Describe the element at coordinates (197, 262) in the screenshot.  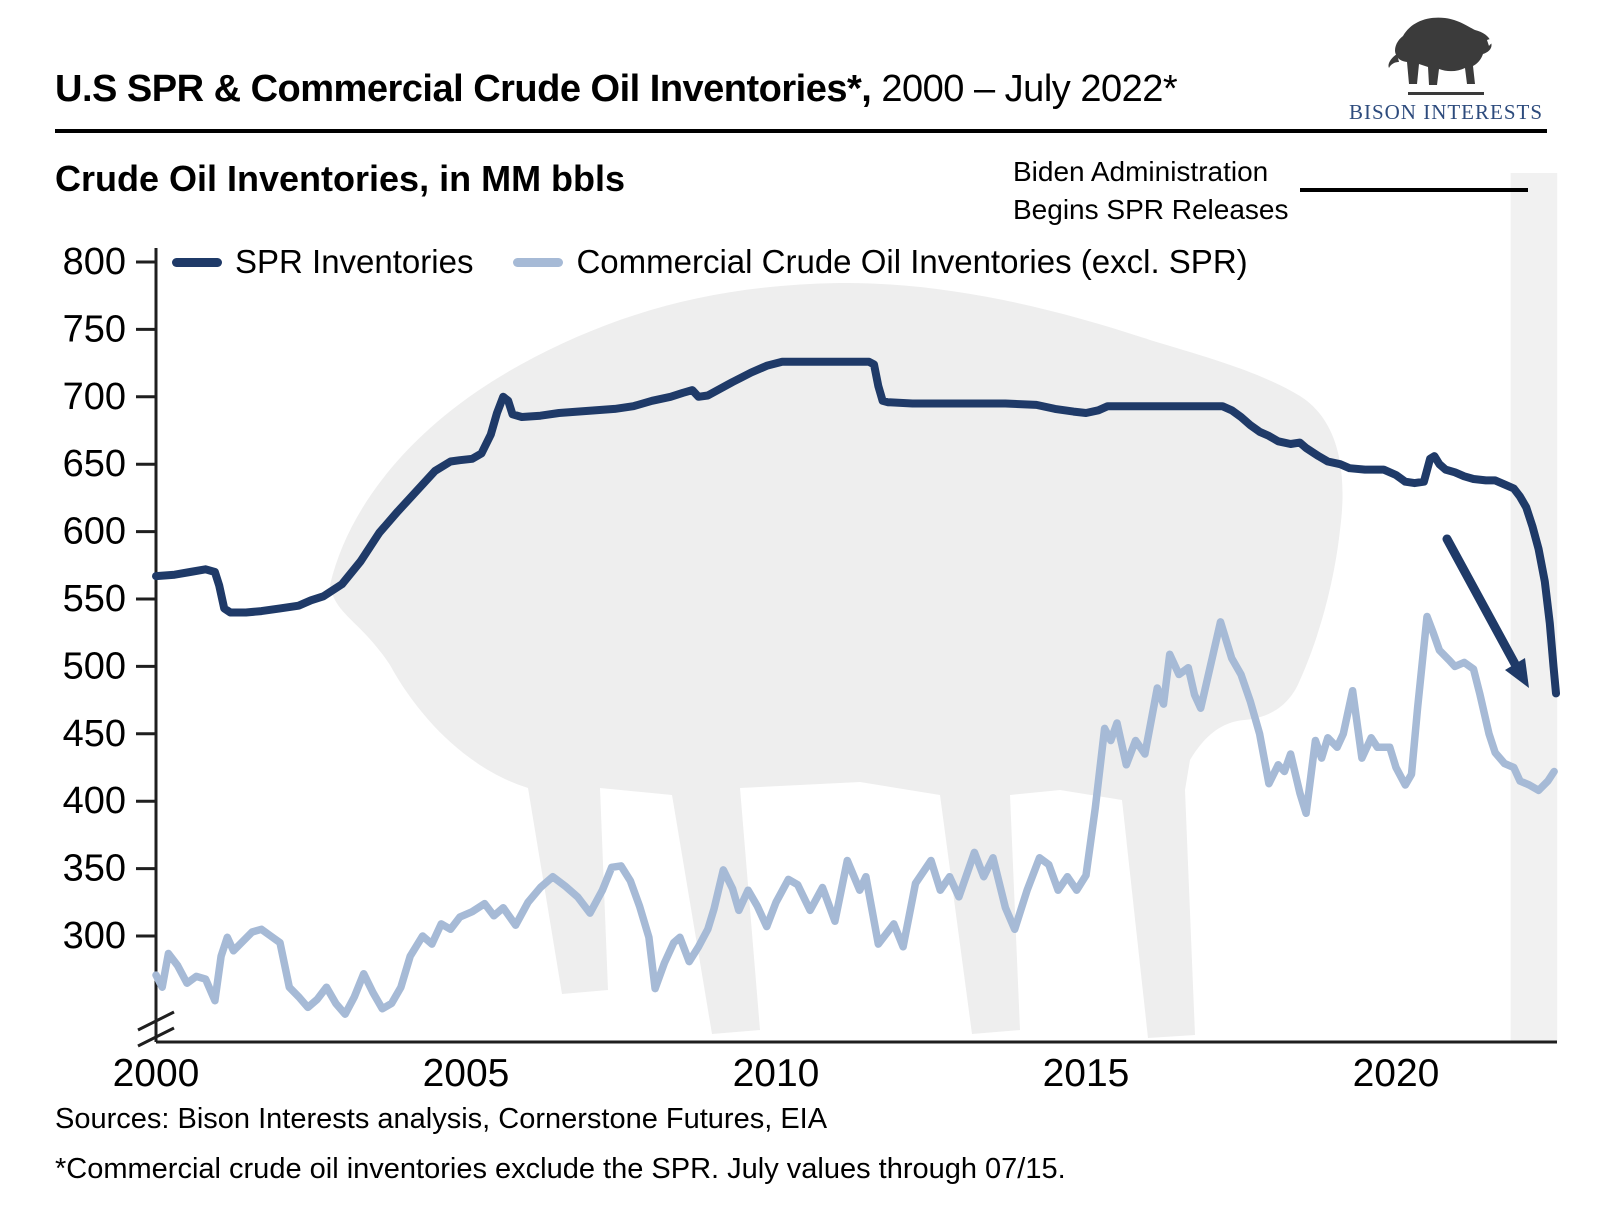
I see `spr-legend-swatch` at that location.